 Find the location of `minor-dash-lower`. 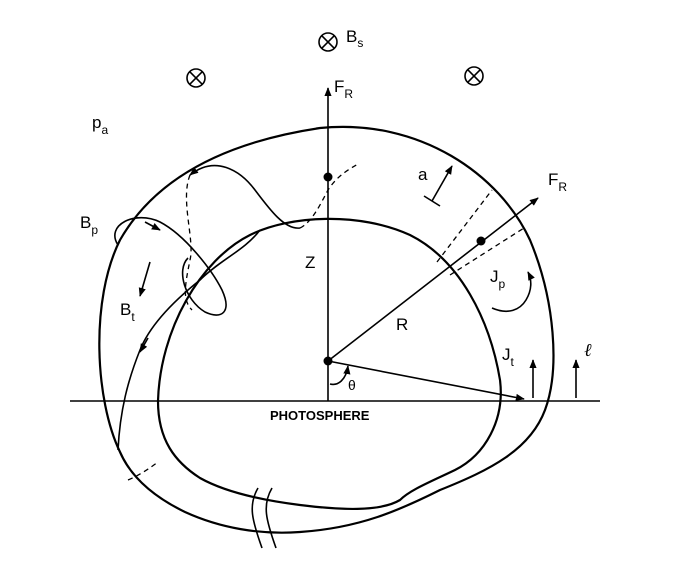

minor-dash-lower is located at coordinates (487, 251).